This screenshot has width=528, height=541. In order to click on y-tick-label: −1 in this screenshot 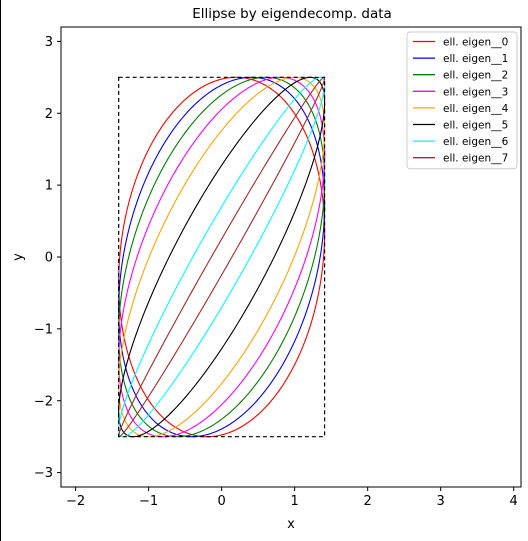, I will do `click(43, 329)`.